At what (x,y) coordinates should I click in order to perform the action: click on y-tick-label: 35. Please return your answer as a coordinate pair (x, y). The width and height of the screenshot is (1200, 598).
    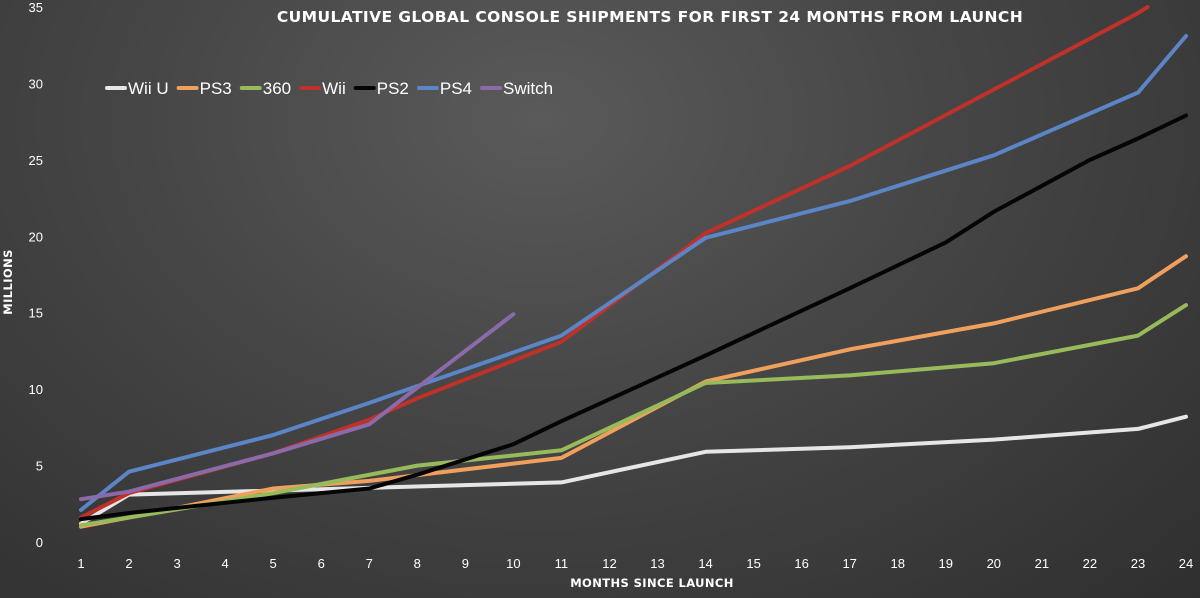
    Looking at the image, I should click on (36, 7).